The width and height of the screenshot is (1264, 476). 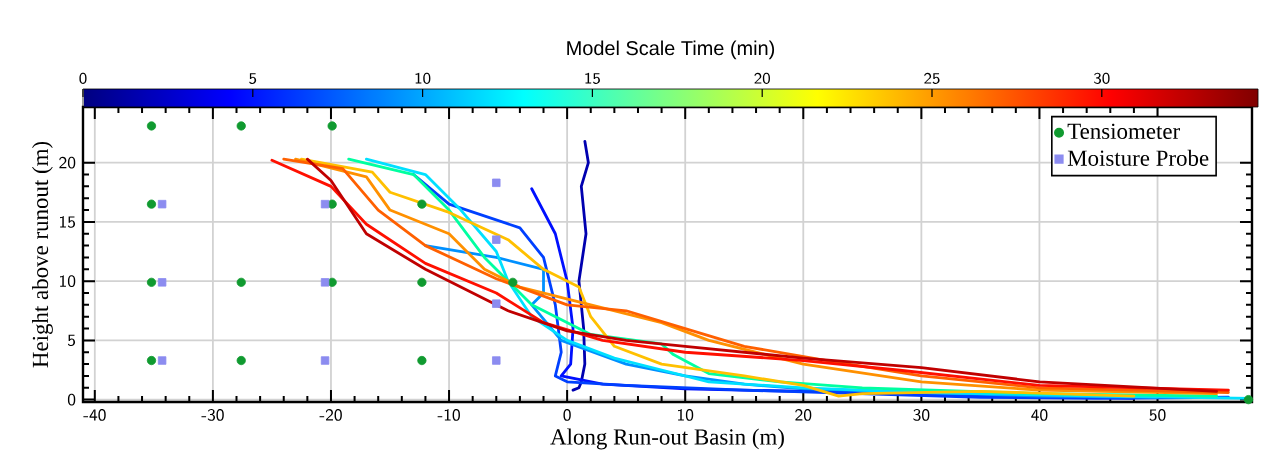 I want to click on y-tick-label: 10, so click(x=68, y=281).